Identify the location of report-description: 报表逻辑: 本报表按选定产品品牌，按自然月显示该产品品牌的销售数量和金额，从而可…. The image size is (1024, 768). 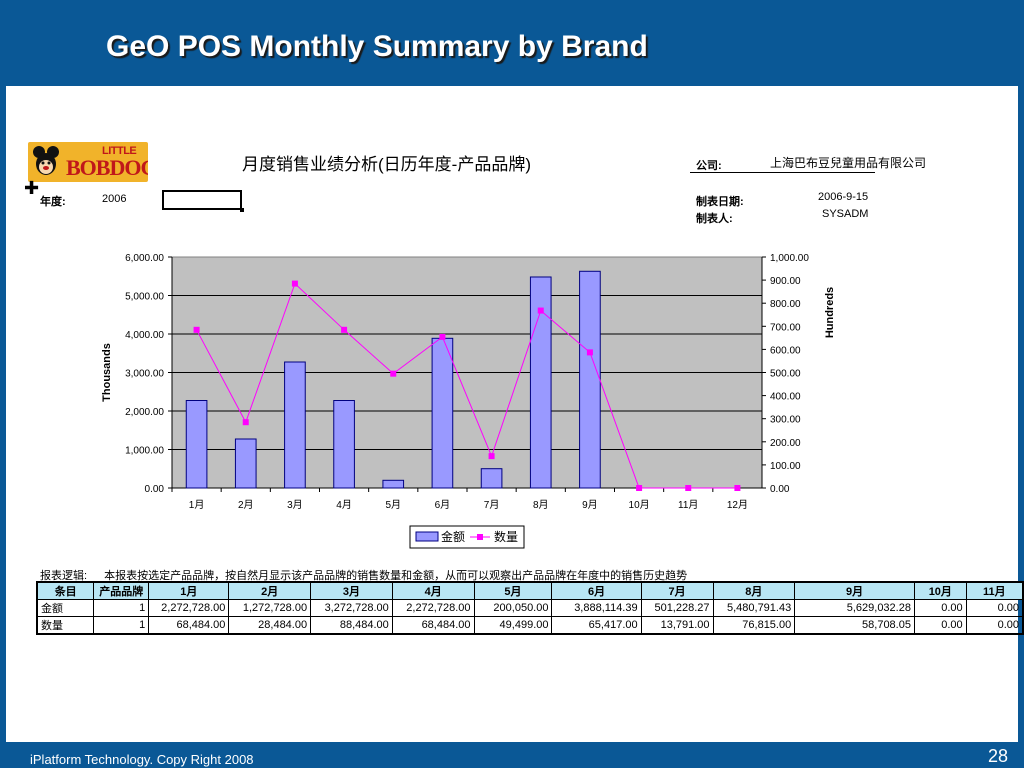
(363, 575).